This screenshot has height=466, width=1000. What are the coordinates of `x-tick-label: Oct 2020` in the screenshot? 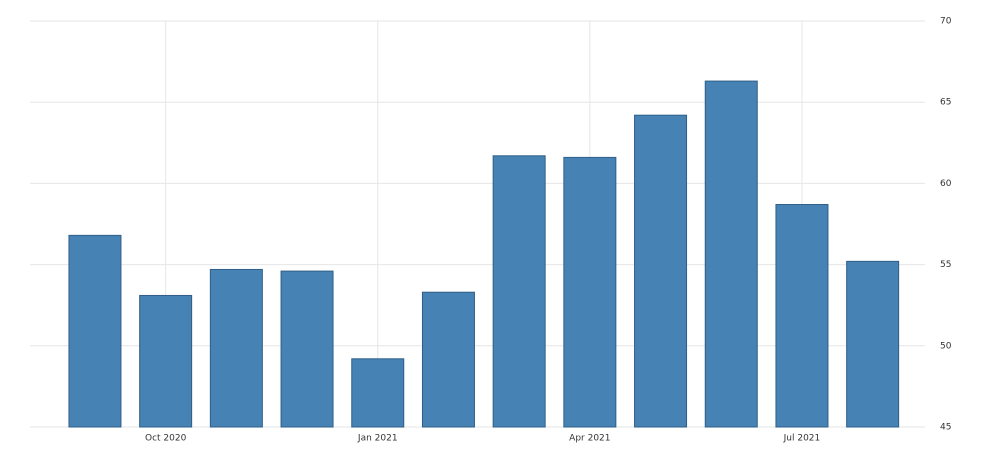 It's located at (166, 439).